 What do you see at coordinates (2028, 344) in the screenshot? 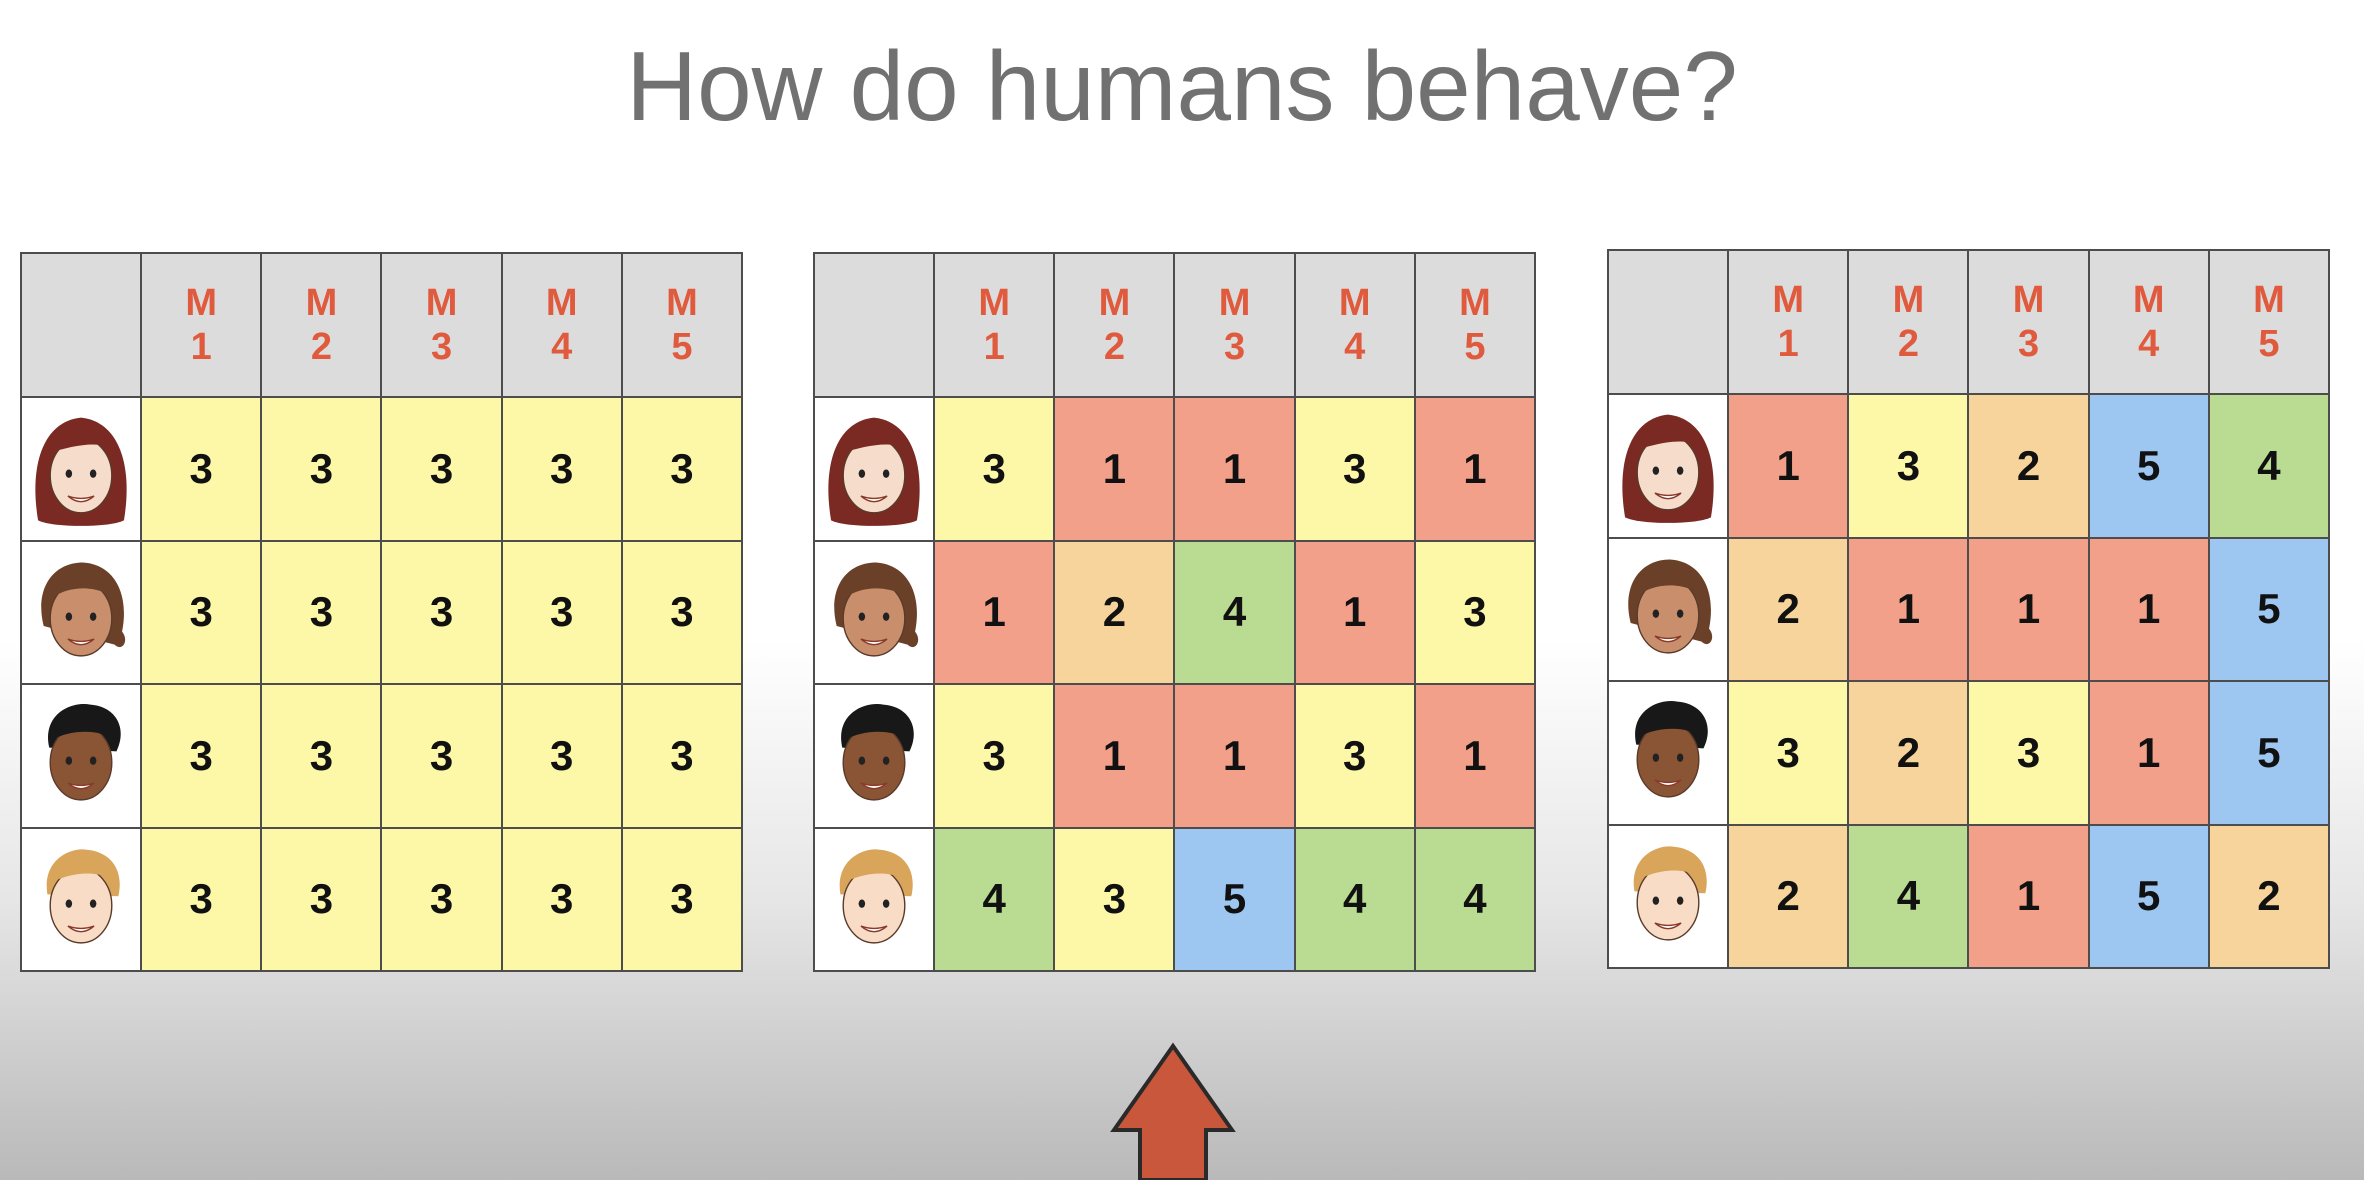
I see `movie-header-number: 3` at bounding box center [2028, 344].